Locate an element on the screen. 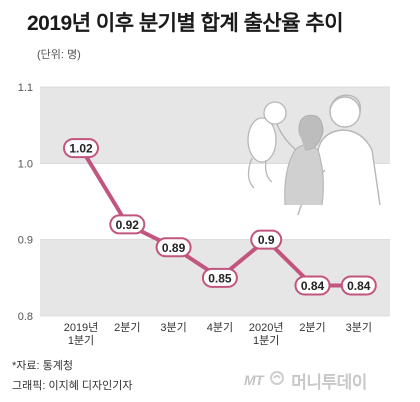 The height and width of the screenshot is (402, 420). source-note: *자료: 통계청 is located at coordinates (42, 366).